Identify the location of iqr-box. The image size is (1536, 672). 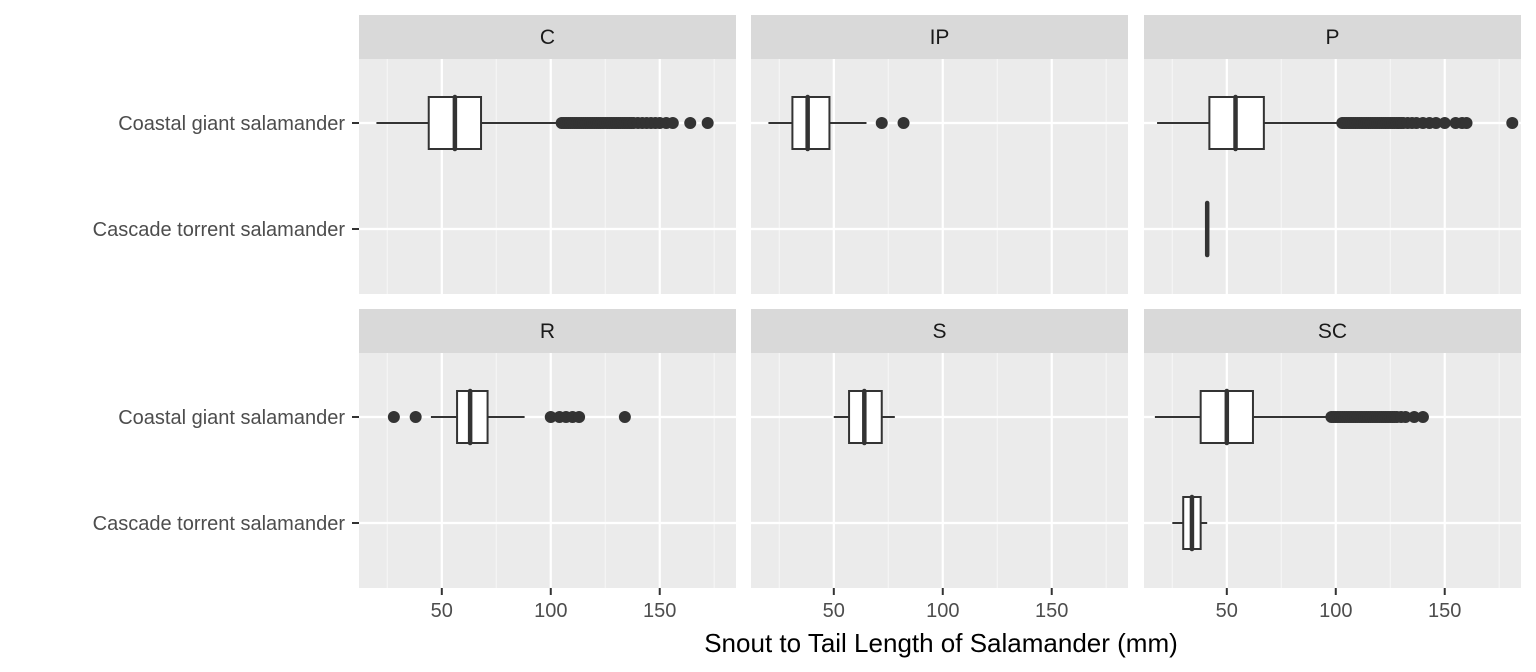
(811, 123).